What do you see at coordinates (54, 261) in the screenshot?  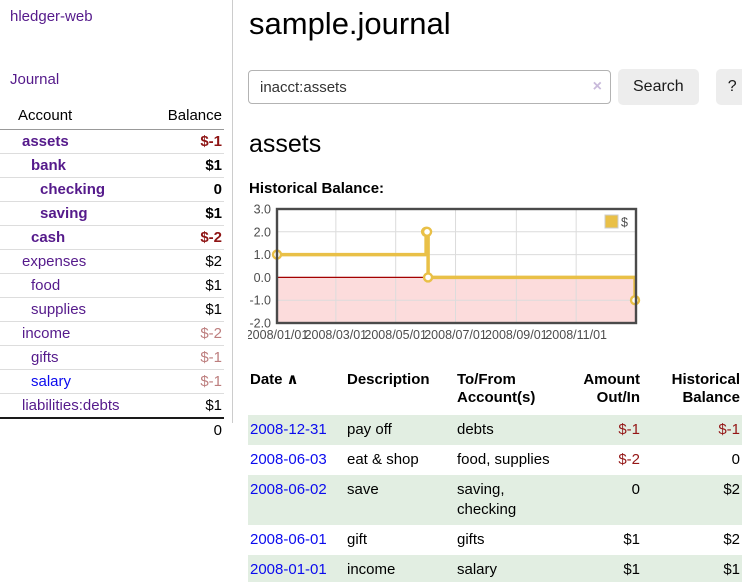 I see `account-link-expenses: expenses` at bounding box center [54, 261].